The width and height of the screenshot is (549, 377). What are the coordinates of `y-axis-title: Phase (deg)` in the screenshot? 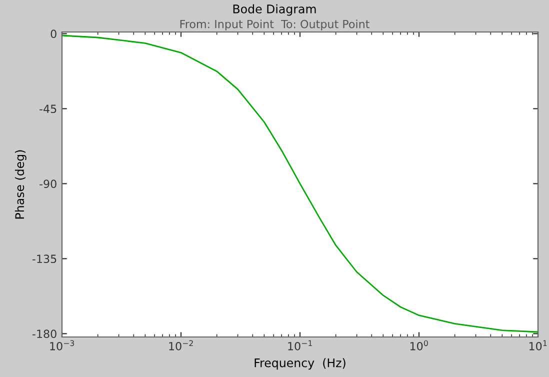 It's located at (20, 184).